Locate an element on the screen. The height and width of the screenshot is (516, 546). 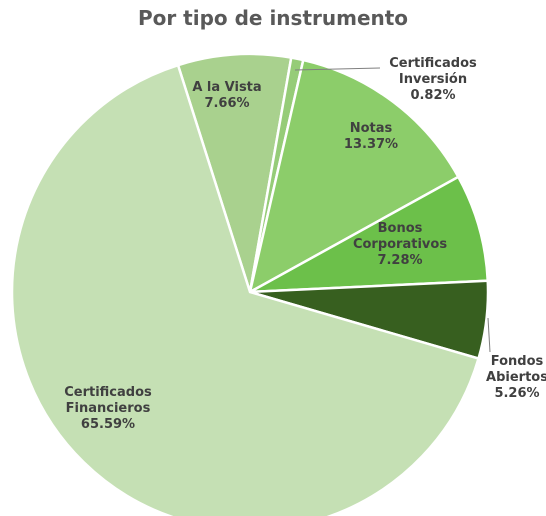
value-label: 7.28% is located at coordinates (400, 260).